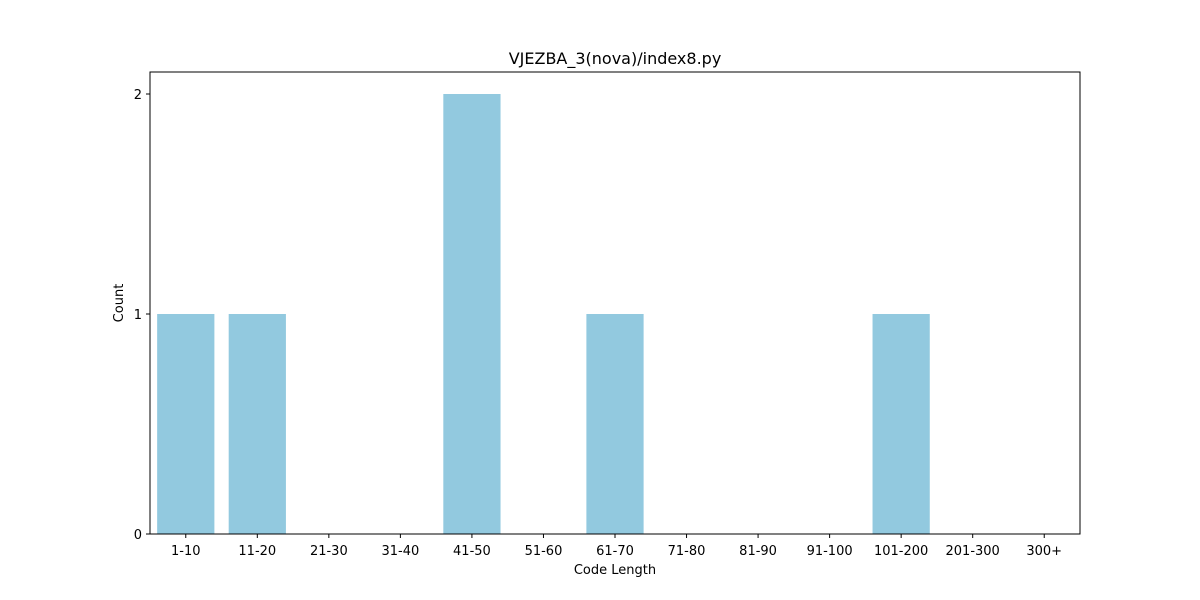 This screenshot has height=600, width=1200. Describe the element at coordinates (615, 551) in the screenshot. I see `x-tick-label: 61-70` at that location.